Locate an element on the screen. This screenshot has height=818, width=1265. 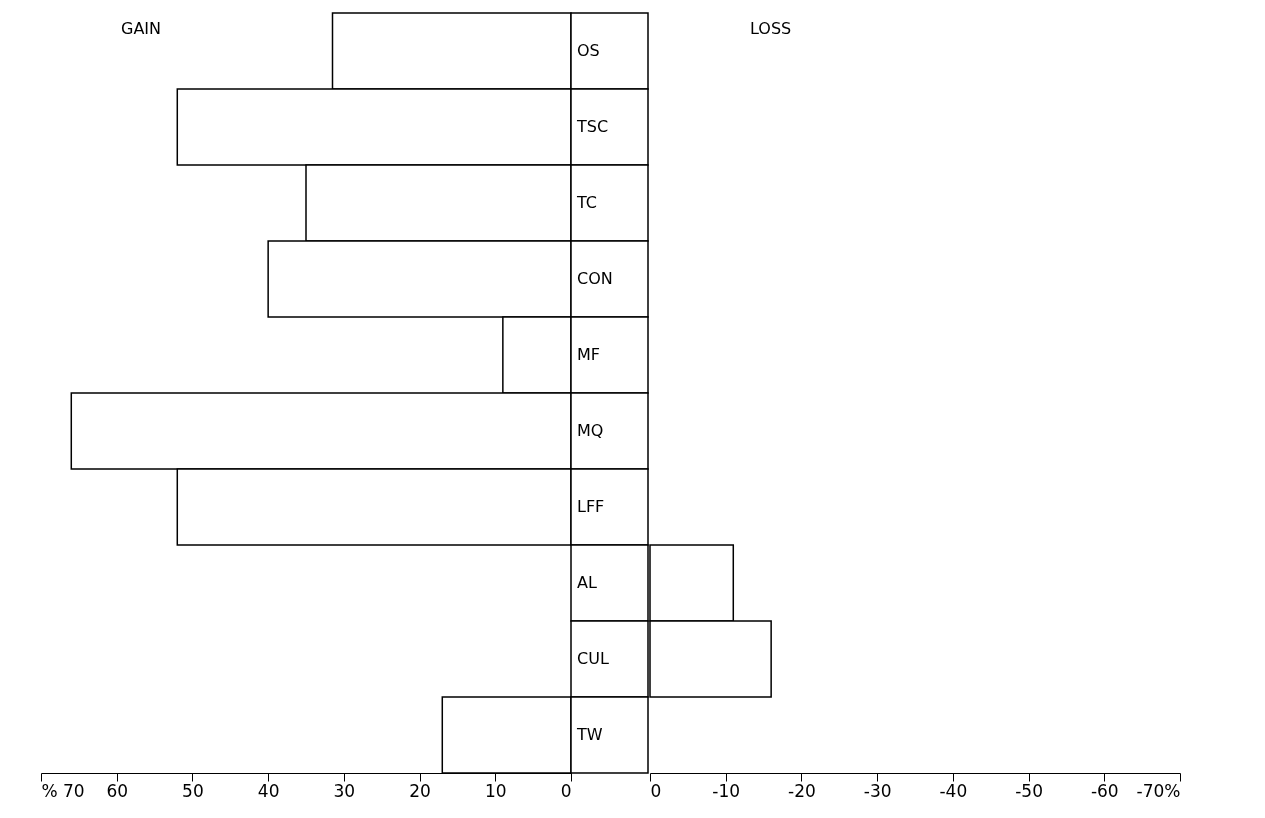
annotation: GAIN is located at coordinates (141, 28).